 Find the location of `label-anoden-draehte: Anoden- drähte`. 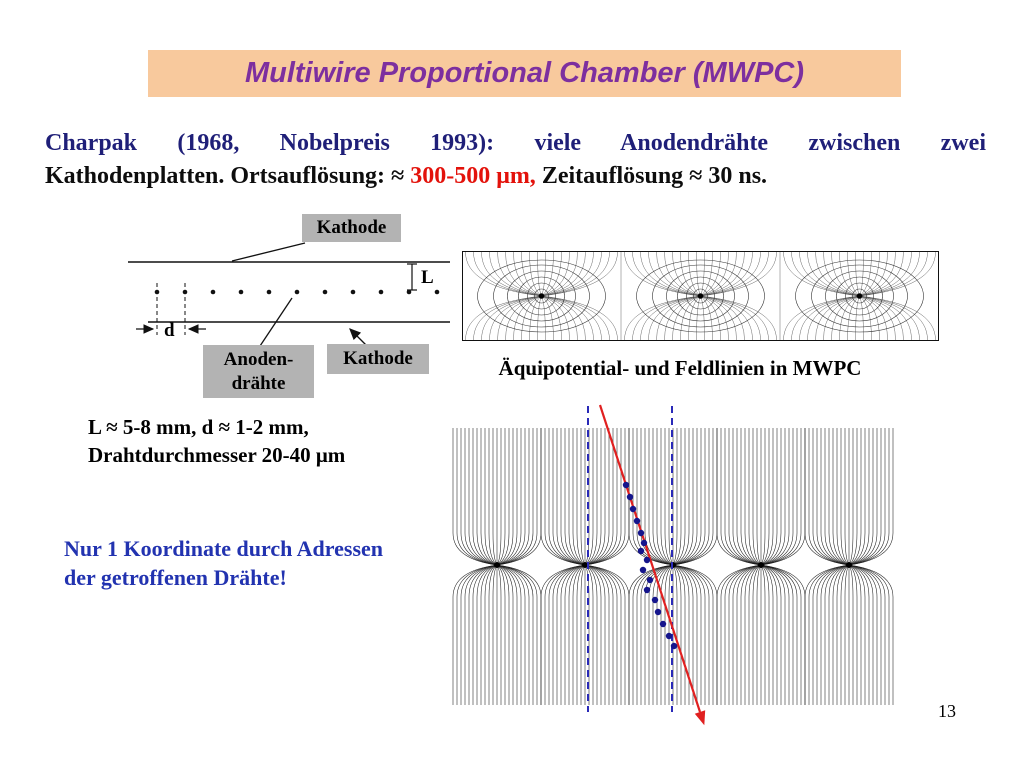

label-anoden-draehte: Anoden- drähte is located at coordinates (258, 371).